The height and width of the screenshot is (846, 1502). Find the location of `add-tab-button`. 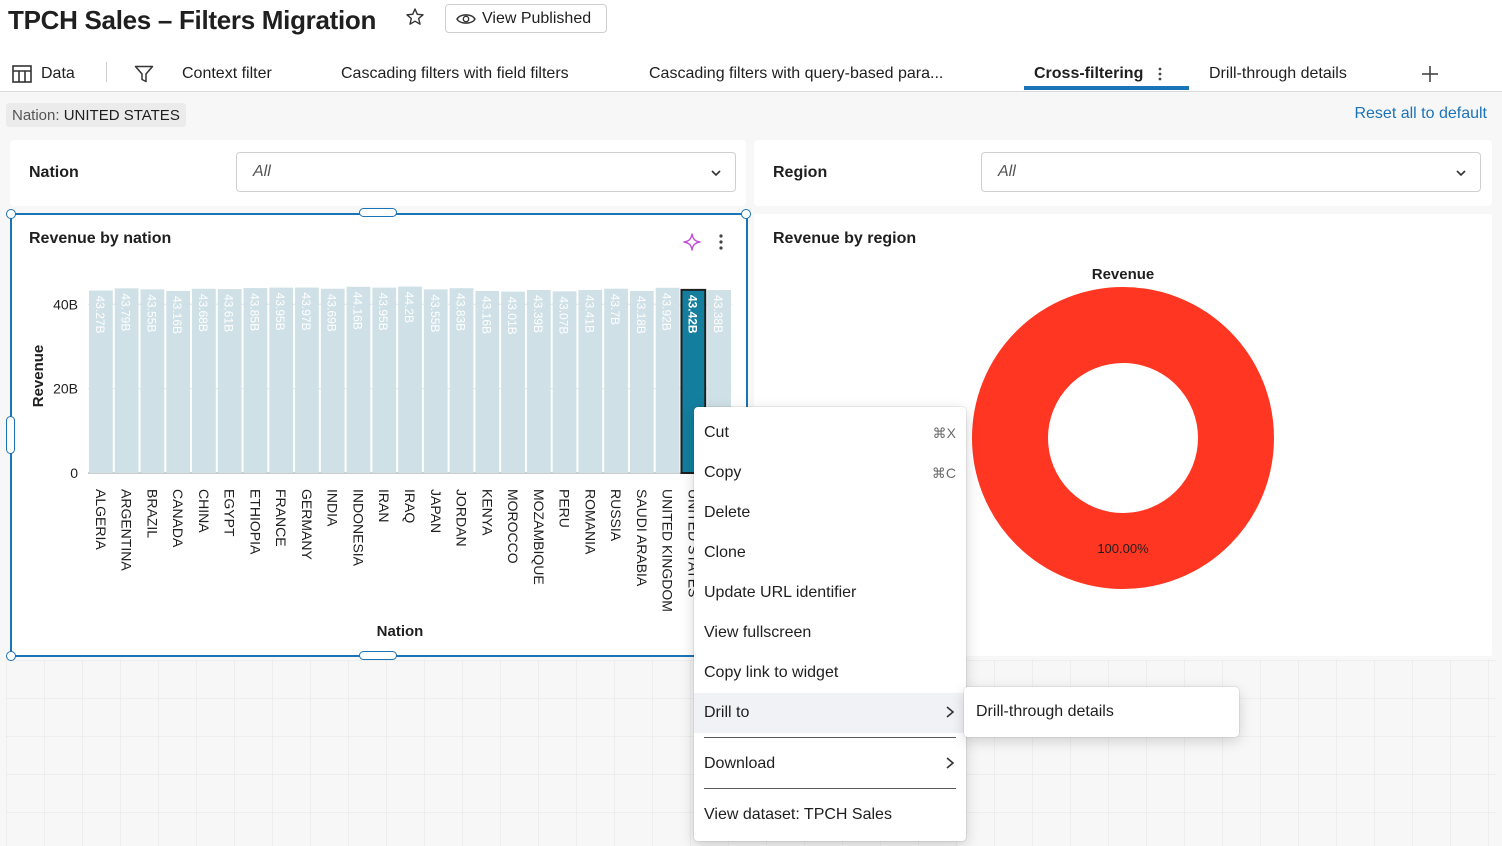

add-tab-button is located at coordinates (1430, 74).